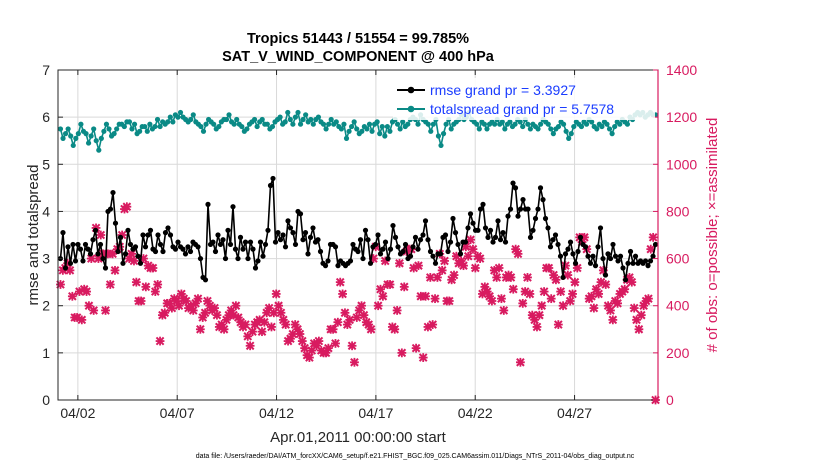 This screenshot has height=470, width=830. What do you see at coordinates (46, 117) in the screenshot?
I see `y-tick-label-left: 6` at bounding box center [46, 117].